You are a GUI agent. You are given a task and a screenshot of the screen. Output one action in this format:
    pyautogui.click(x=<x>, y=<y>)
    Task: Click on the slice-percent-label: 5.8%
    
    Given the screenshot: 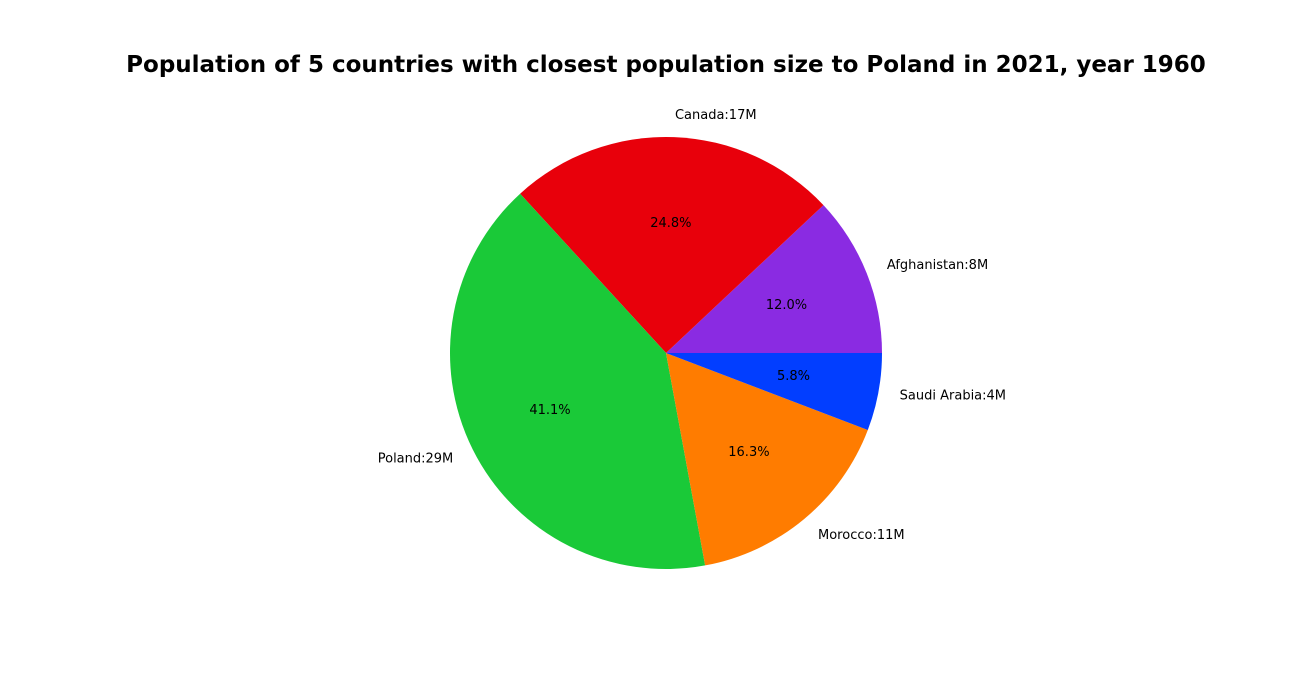 What is the action you would take?
    pyautogui.click(x=793, y=376)
    